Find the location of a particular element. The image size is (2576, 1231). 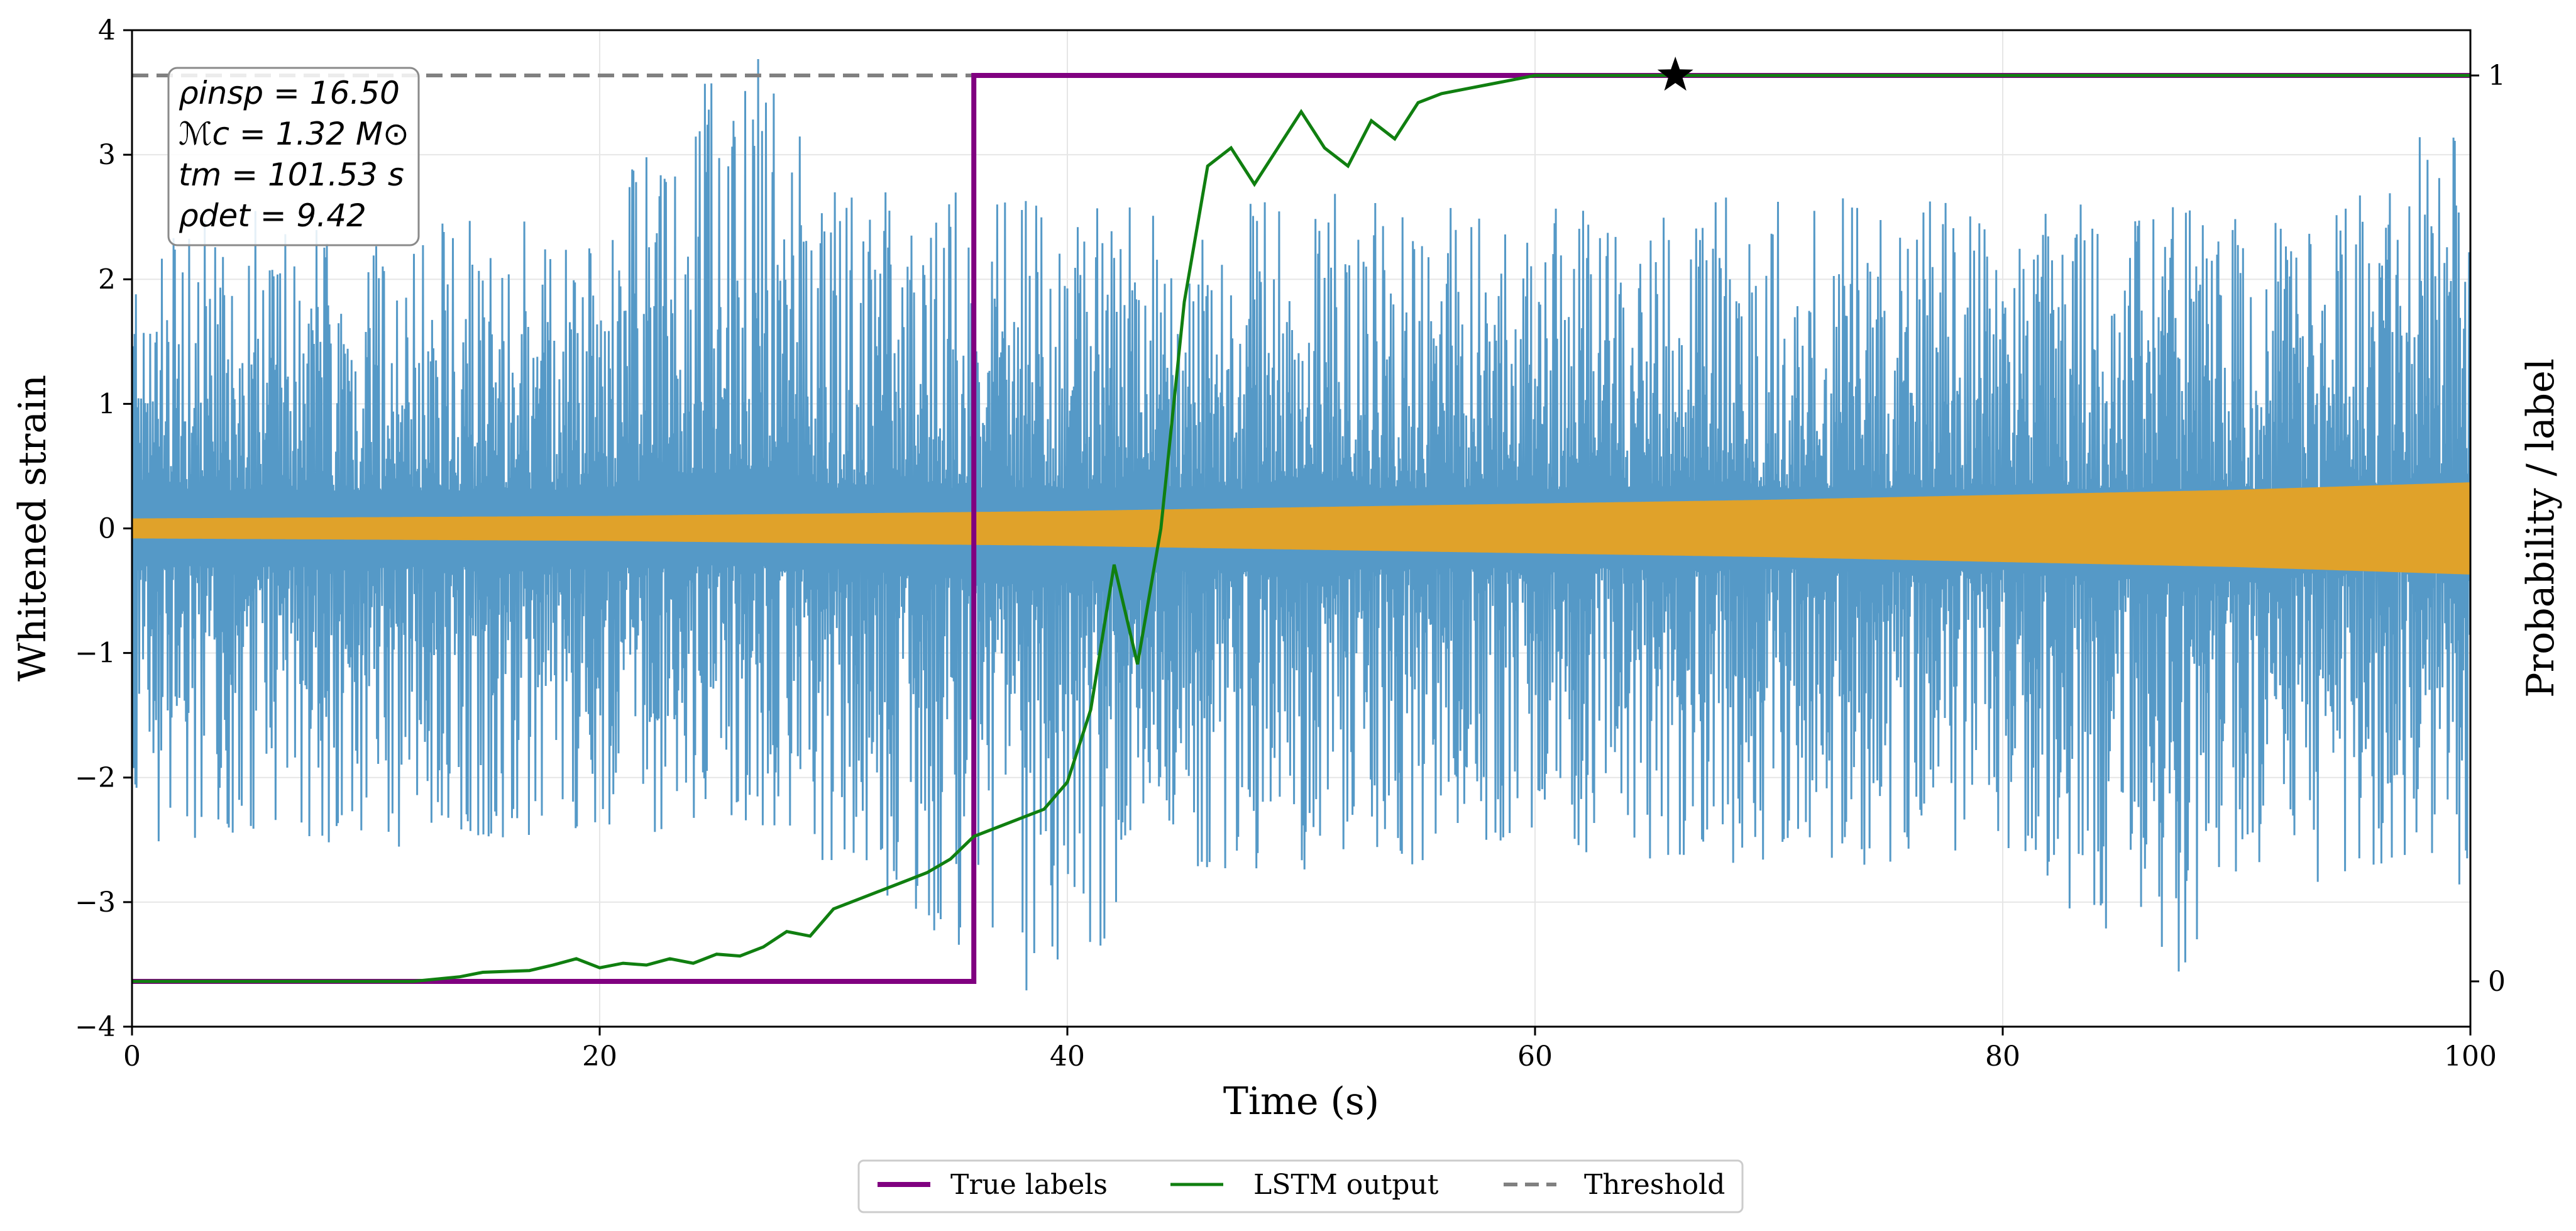

x-tick-label: 0 is located at coordinates (132, 1057).